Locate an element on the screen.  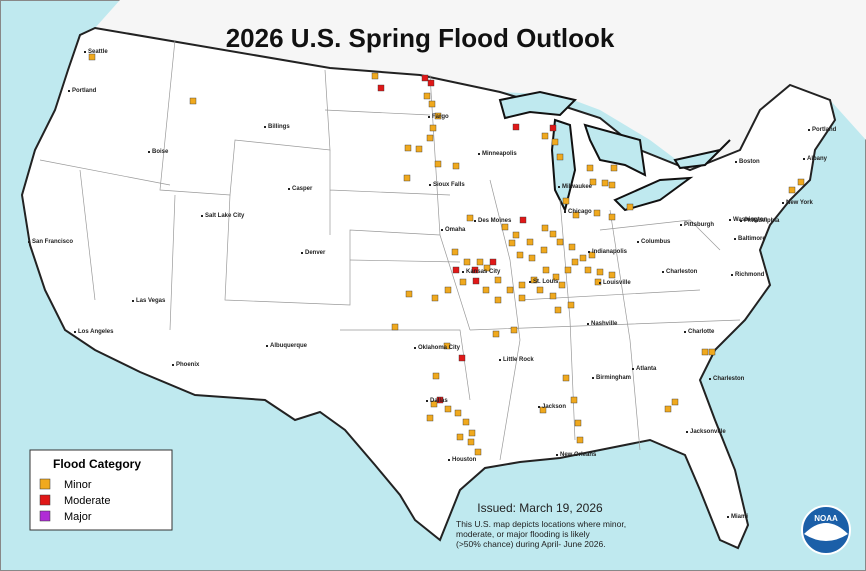
city-label: Philadelphia is located at coordinates (762, 221).